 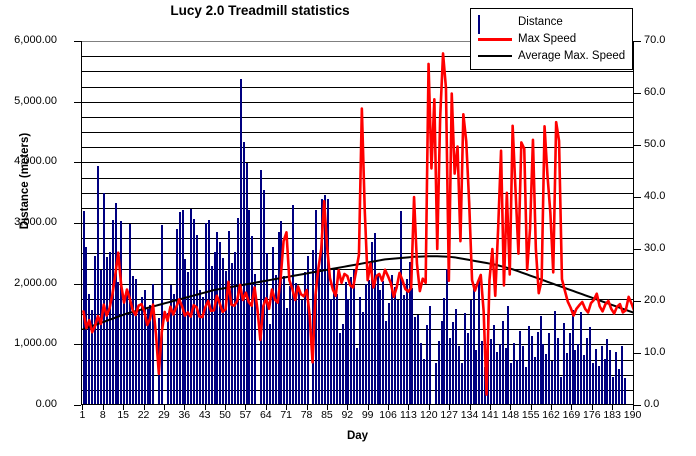 What do you see at coordinates (551, 415) in the screenshot?
I see `x-axis-tick-label: 162` at bounding box center [551, 415].